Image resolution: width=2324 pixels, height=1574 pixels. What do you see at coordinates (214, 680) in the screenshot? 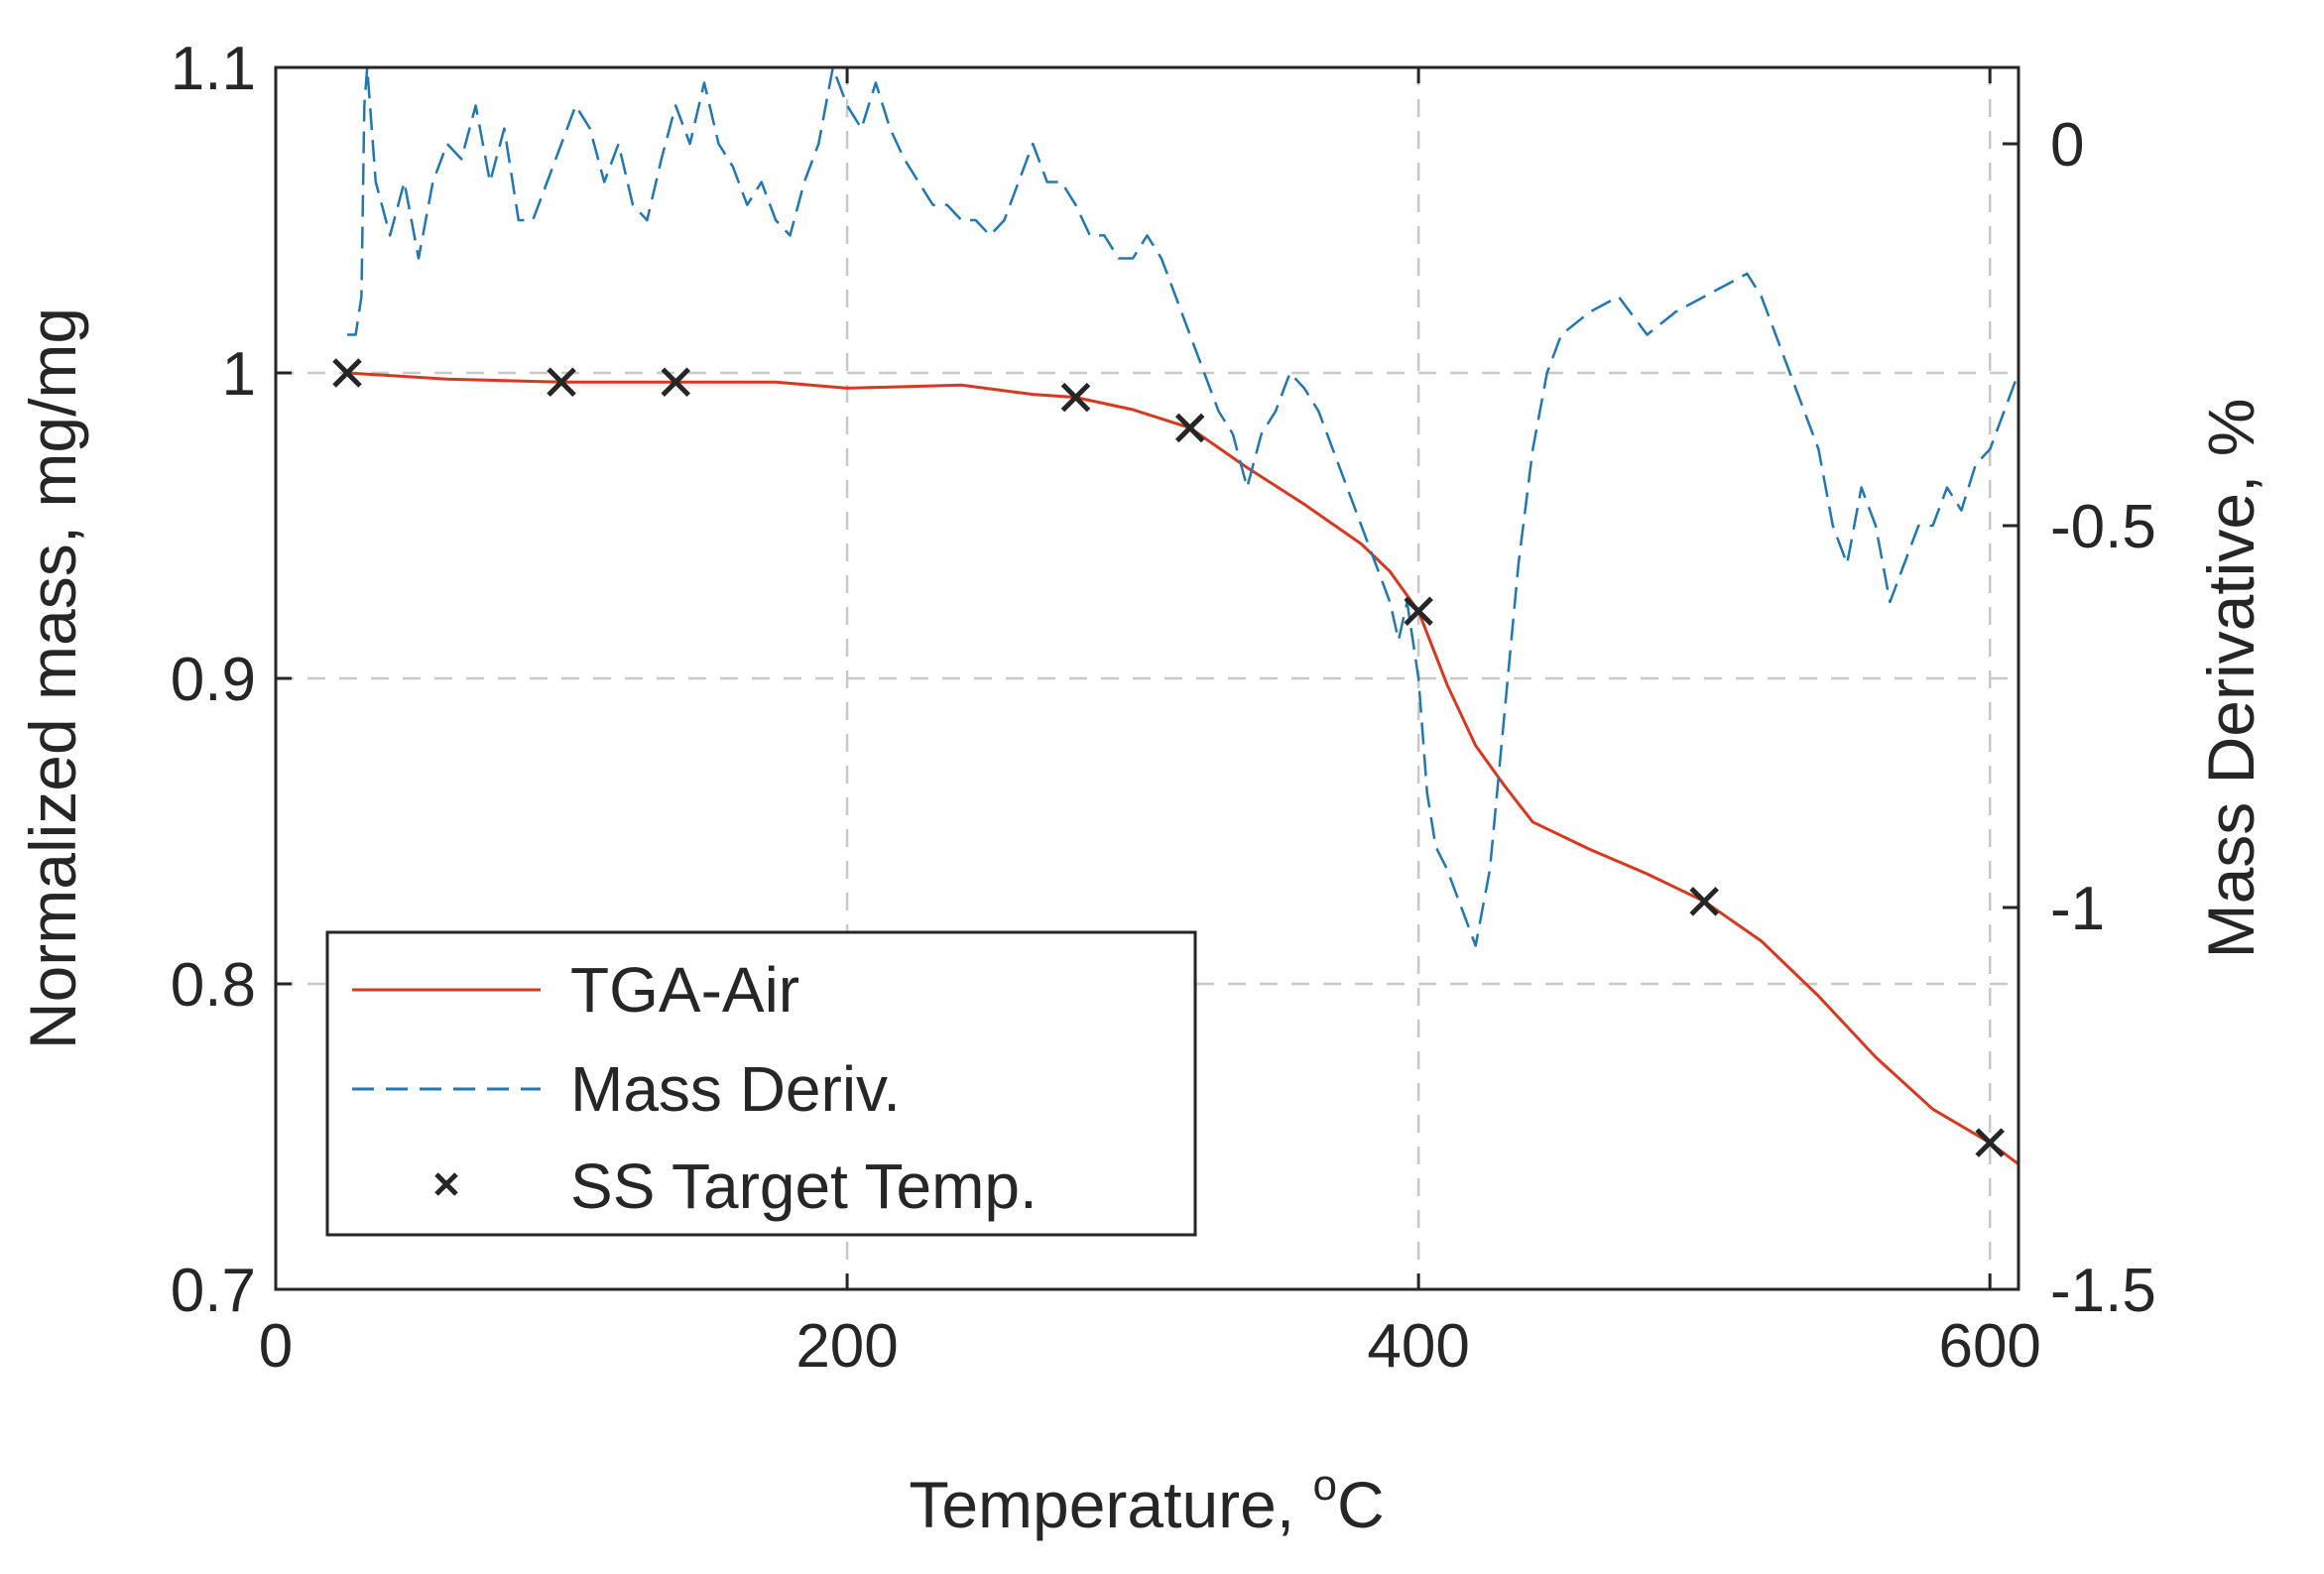
I see `y-left-tick-label: 0.9` at bounding box center [214, 680].